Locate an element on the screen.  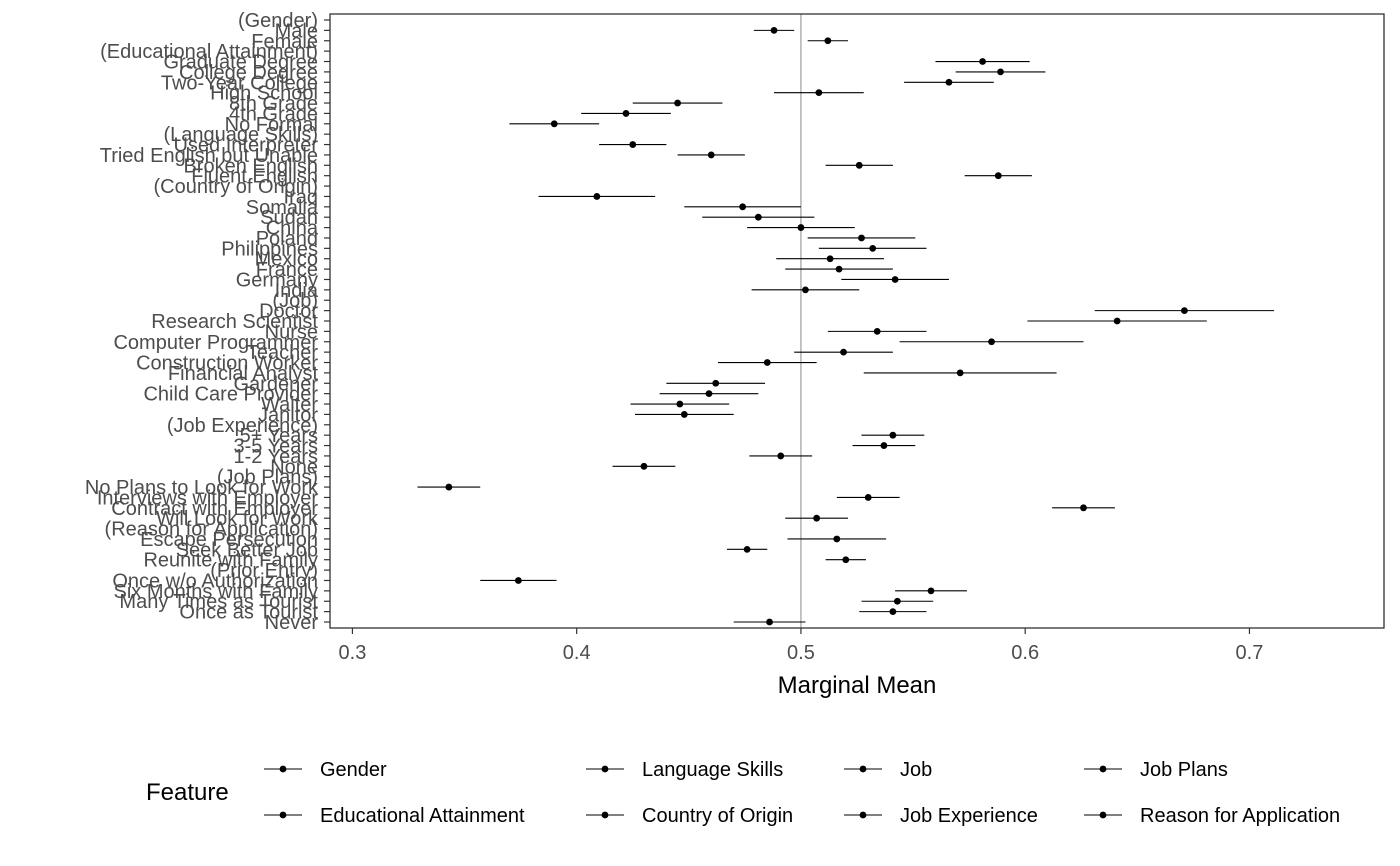
y-tick-label: Contract with Employer is located at coordinates (214, 509).